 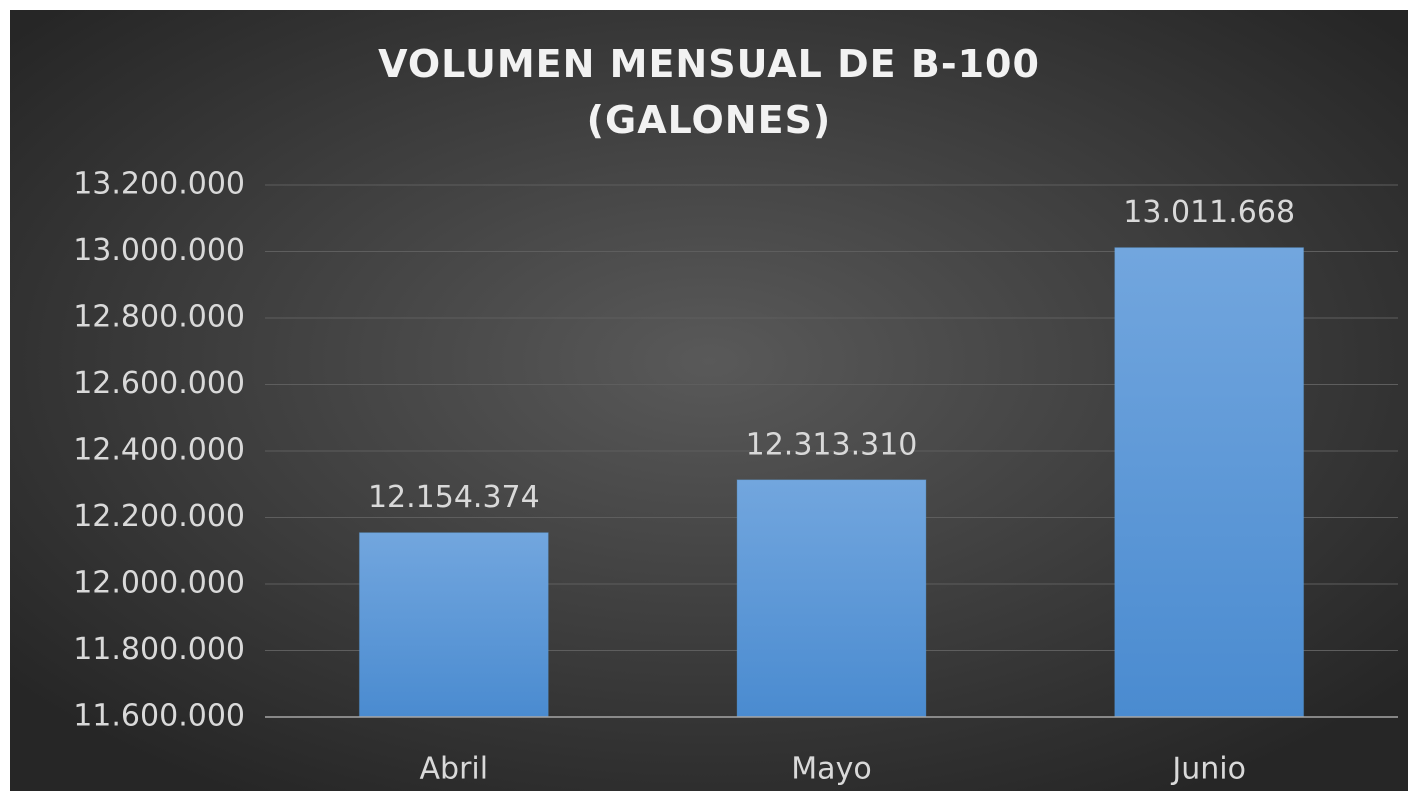 What do you see at coordinates (454, 497) in the screenshot?
I see `data-label: 12.154.374` at bounding box center [454, 497].